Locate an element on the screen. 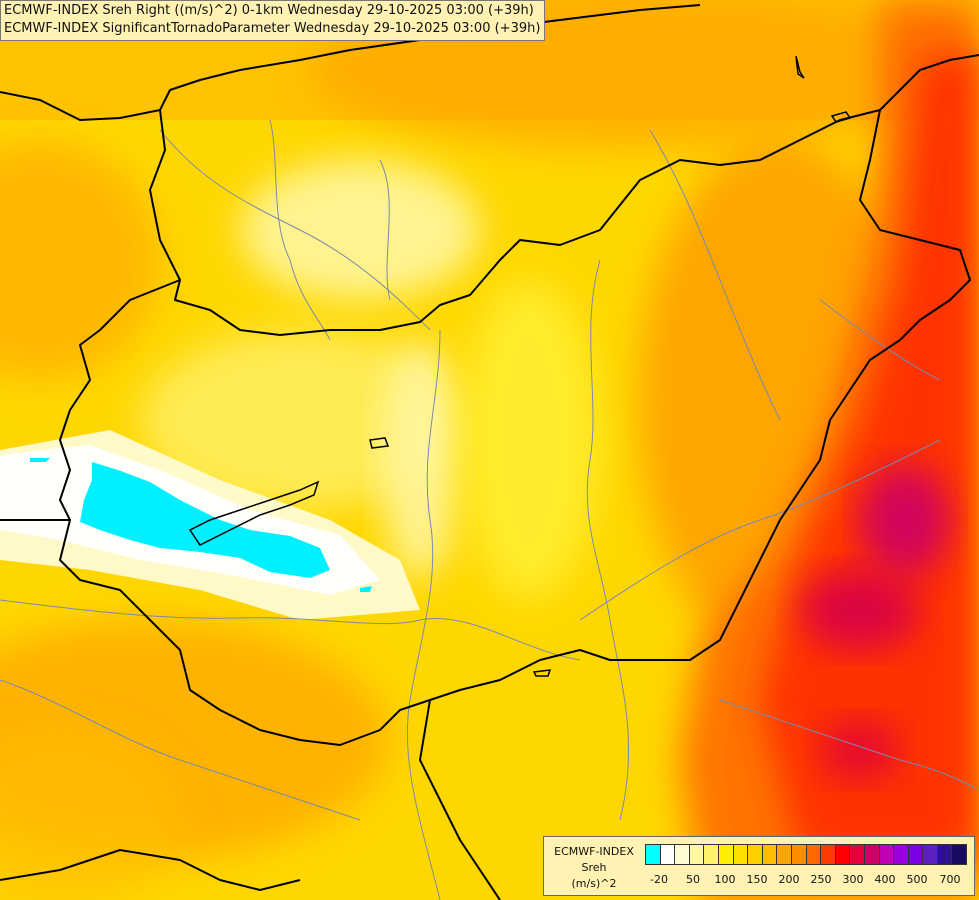  negative-sreh-patch is located at coordinates (205, 520).